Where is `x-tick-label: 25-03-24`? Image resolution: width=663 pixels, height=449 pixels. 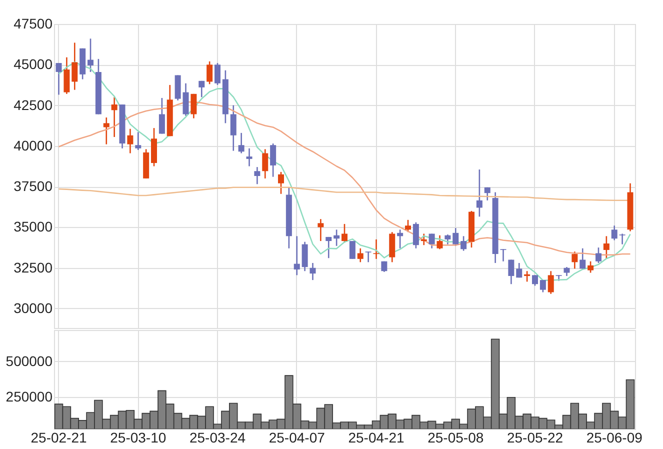 x-tick-label: 25-03-24 is located at coordinates (217, 438).